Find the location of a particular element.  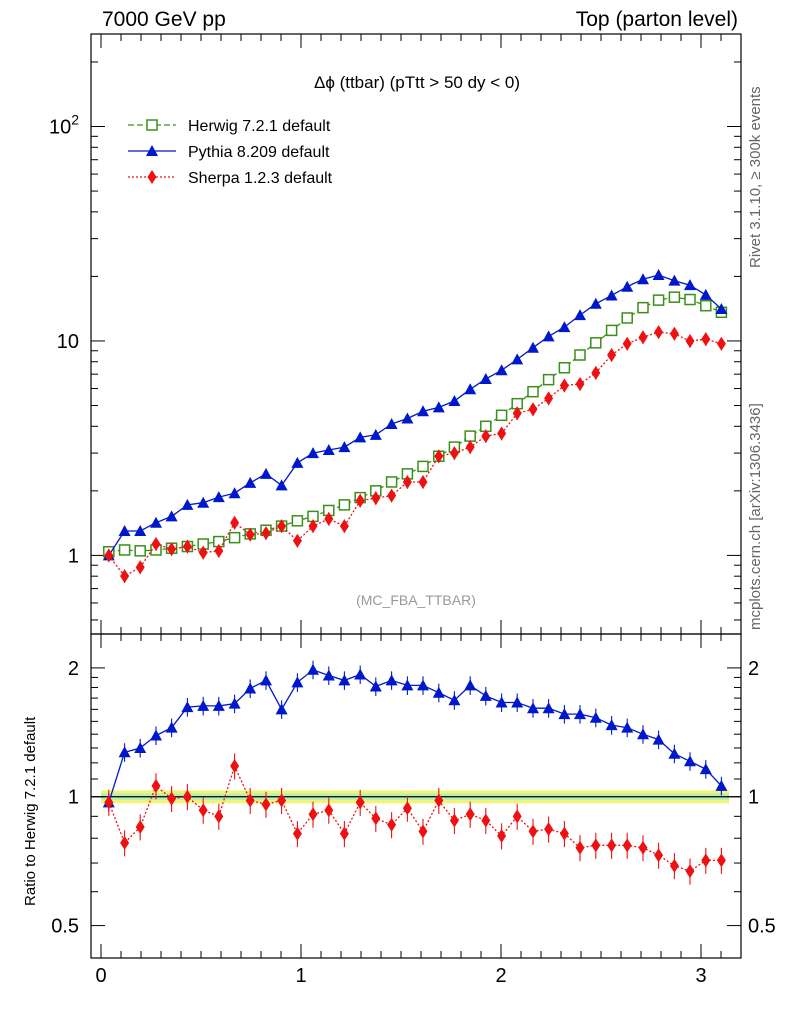

legend-label-pythia: Pythia 8.209 default is located at coordinates (259, 152).